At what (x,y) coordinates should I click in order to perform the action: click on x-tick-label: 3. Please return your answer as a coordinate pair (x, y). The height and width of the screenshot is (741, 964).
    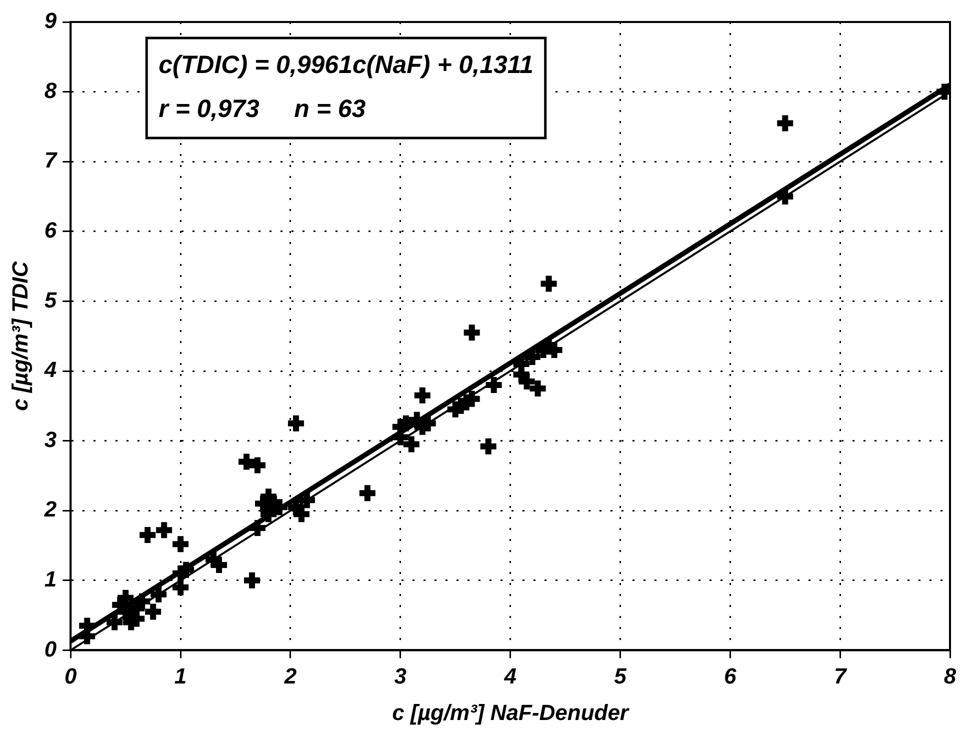
    Looking at the image, I should click on (400, 675).